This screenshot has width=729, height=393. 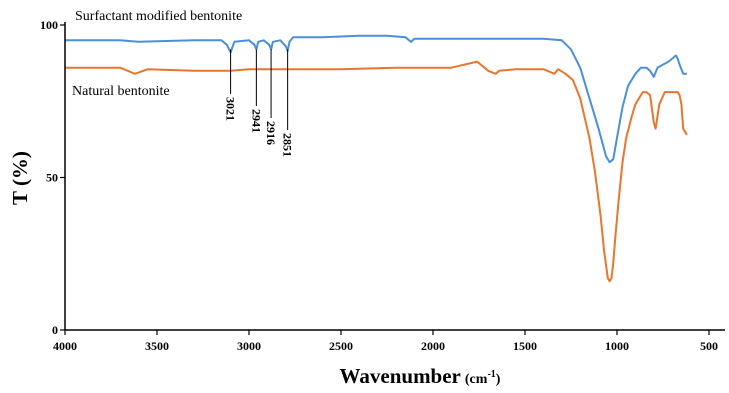 I want to click on peak-label: 2941, so click(x=256, y=121).